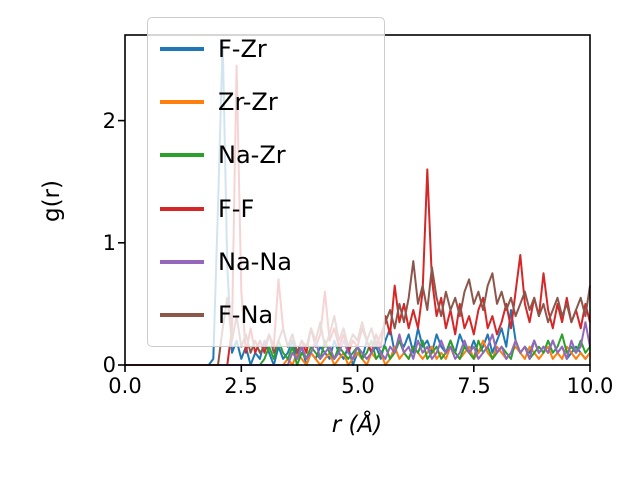 This screenshot has height=480, width=640. What do you see at coordinates (252, 155) in the screenshot?
I see `legend-label: Na-Zr` at bounding box center [252, 155].